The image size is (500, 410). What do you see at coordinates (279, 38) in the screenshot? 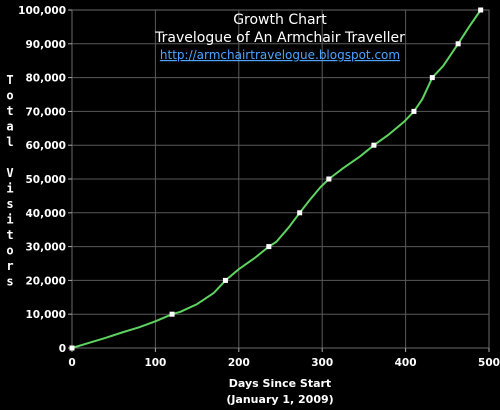
I see `chart-subtitle: Travelogue of An Armchair Traveller` at bounding box center [279, 38].